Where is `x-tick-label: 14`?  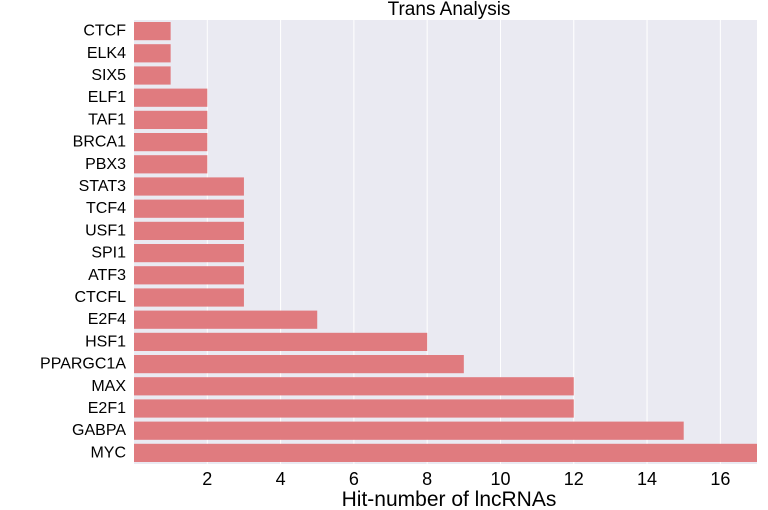
x-tick-label: 14 is located at coordinates (647, 479).